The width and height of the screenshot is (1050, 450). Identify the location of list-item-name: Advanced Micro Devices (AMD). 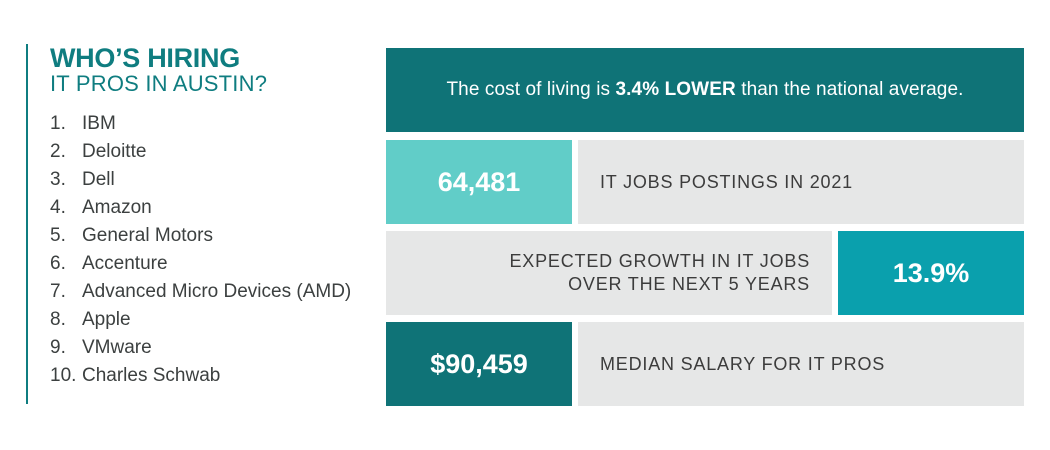
(217, 291).